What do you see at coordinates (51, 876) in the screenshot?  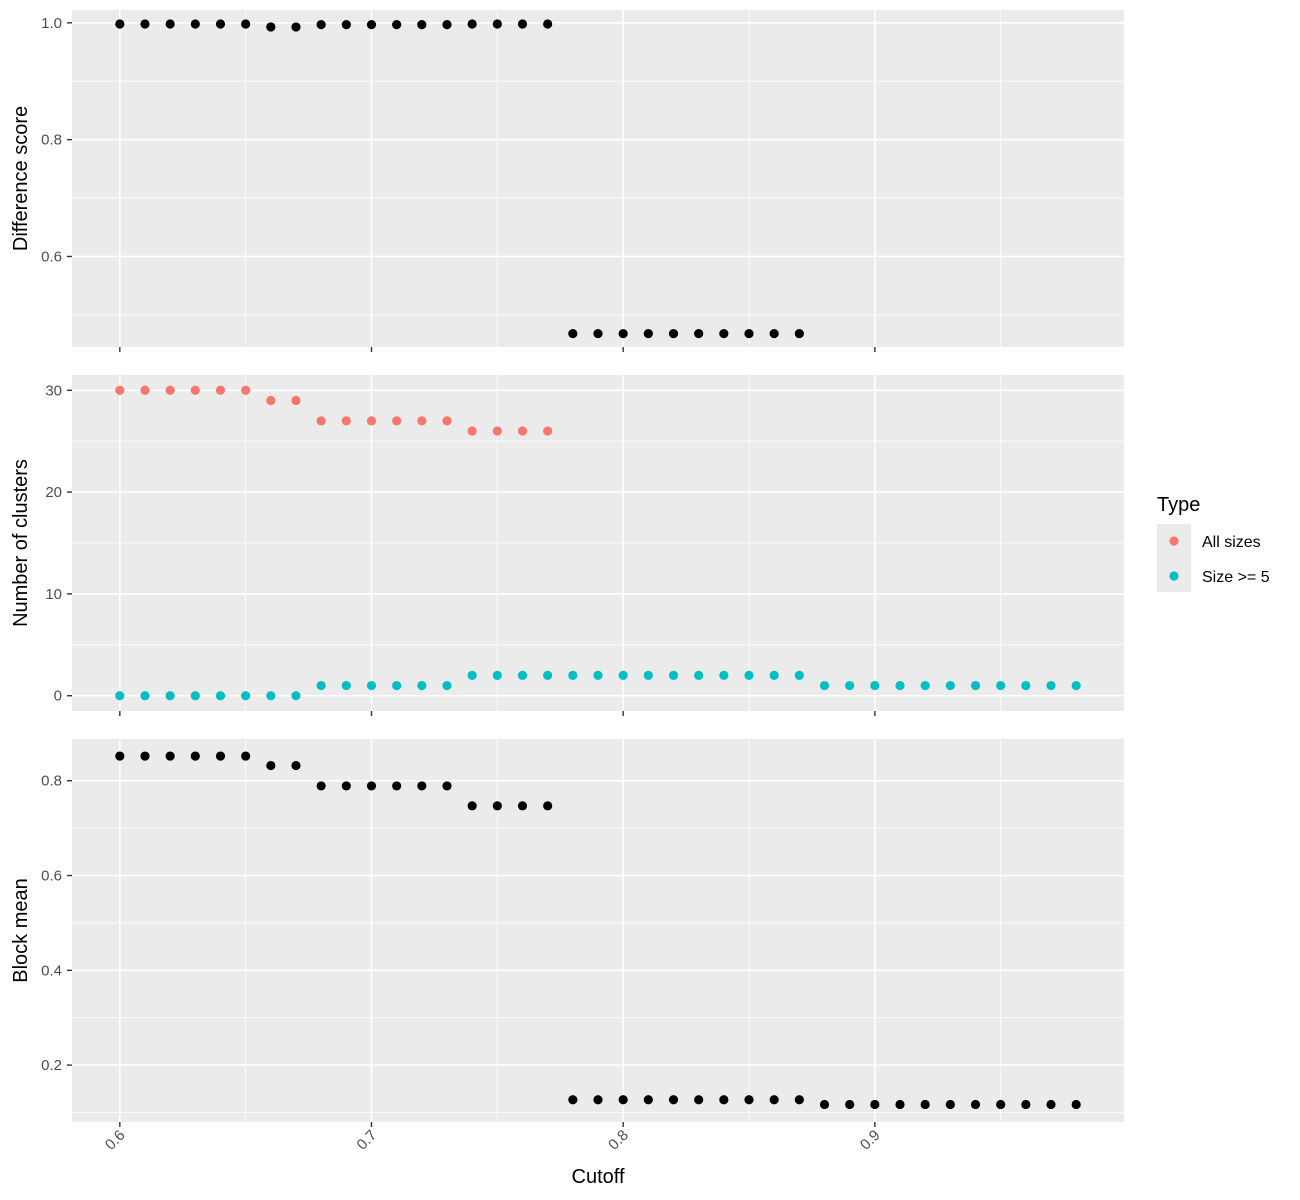 I see `y-tick-label: 0.6` at bounding box center [51, 876].